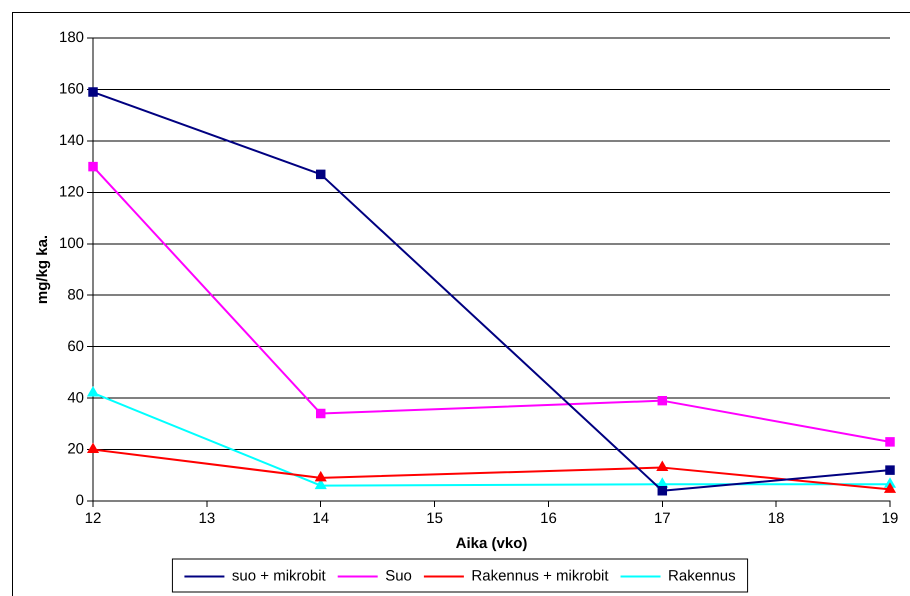  What do you see at coordinates (776, 519) in the screenshot?
I see `x-tick-label: 18` at bounding box center [776, 519].